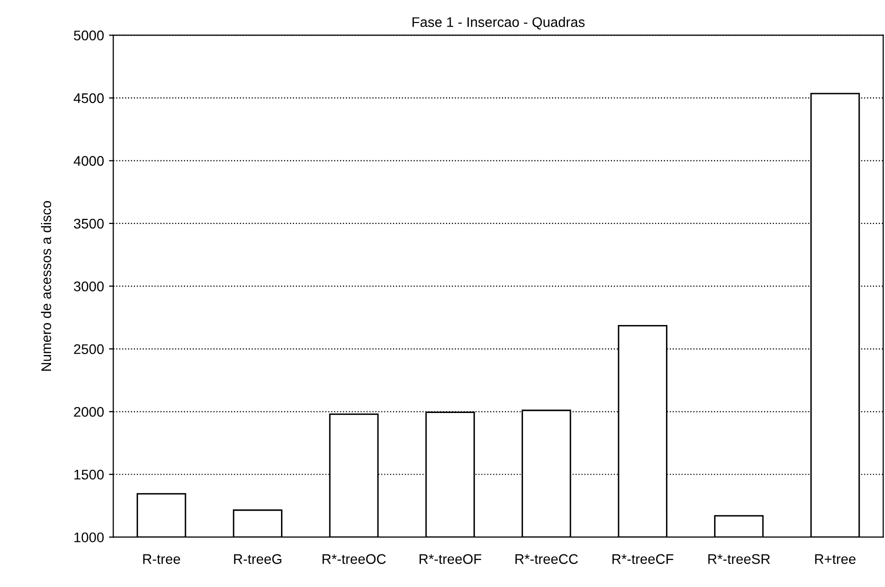  I want to click on y-tick-label: 1500, so click(89, 475).